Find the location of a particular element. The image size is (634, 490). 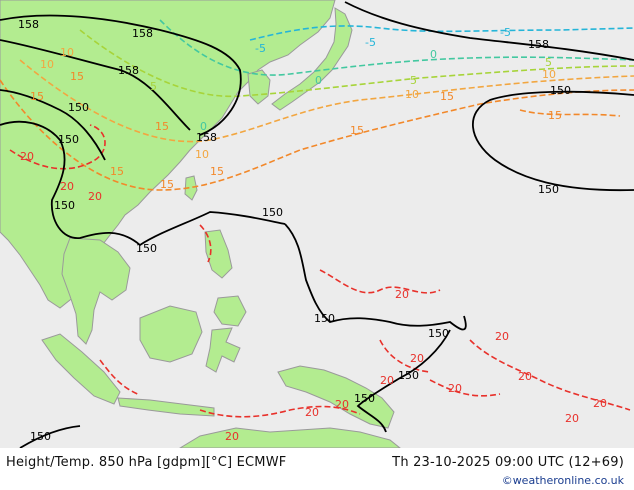

height-contour-158-north is located at coordinates (489, 31).